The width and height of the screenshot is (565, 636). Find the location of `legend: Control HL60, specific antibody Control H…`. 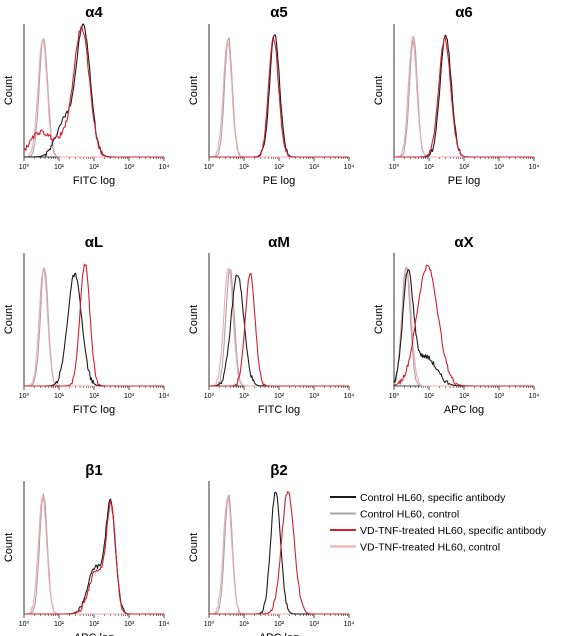

legend: Control HL60, specific antibody Control H… is located at coordinates (438, 522).